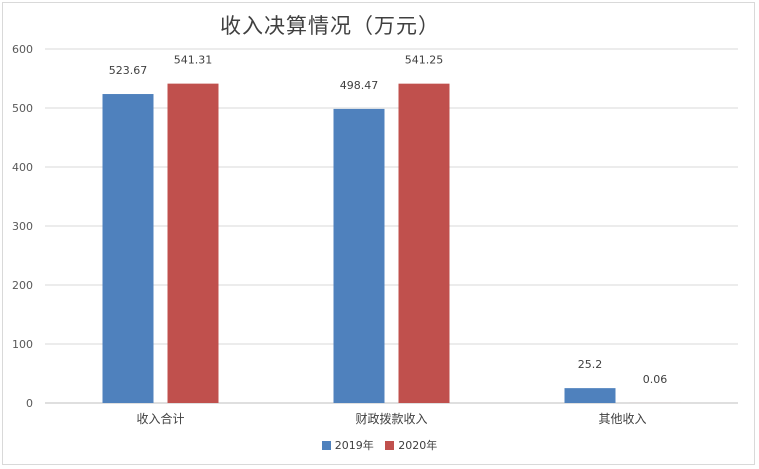 The image size is (759, 469). I want to click on legend-item-2019: 2019年, so click(347, 445).